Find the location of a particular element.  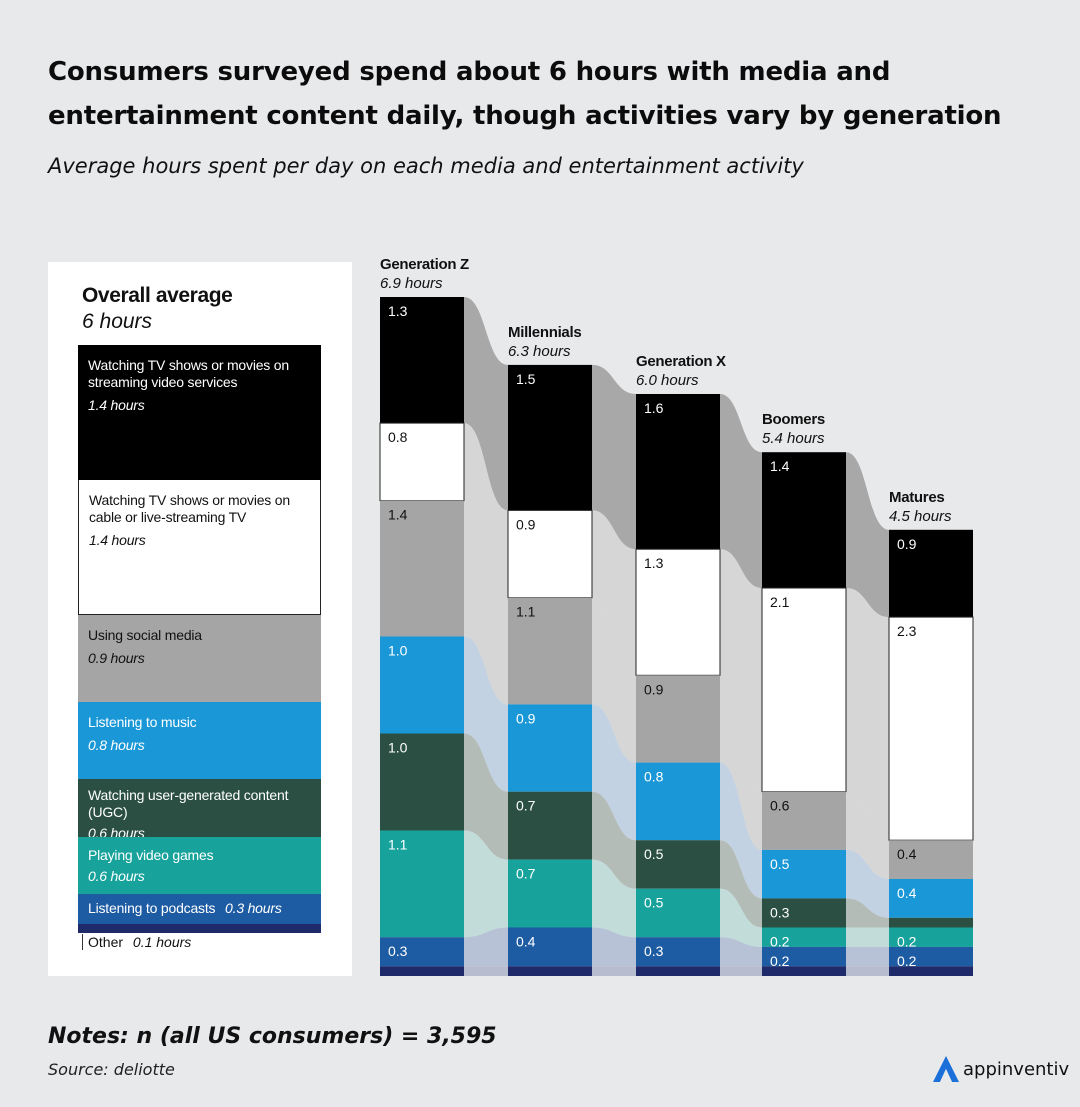

brand-name: appinventiv is located at coordinates (1016, 1069).